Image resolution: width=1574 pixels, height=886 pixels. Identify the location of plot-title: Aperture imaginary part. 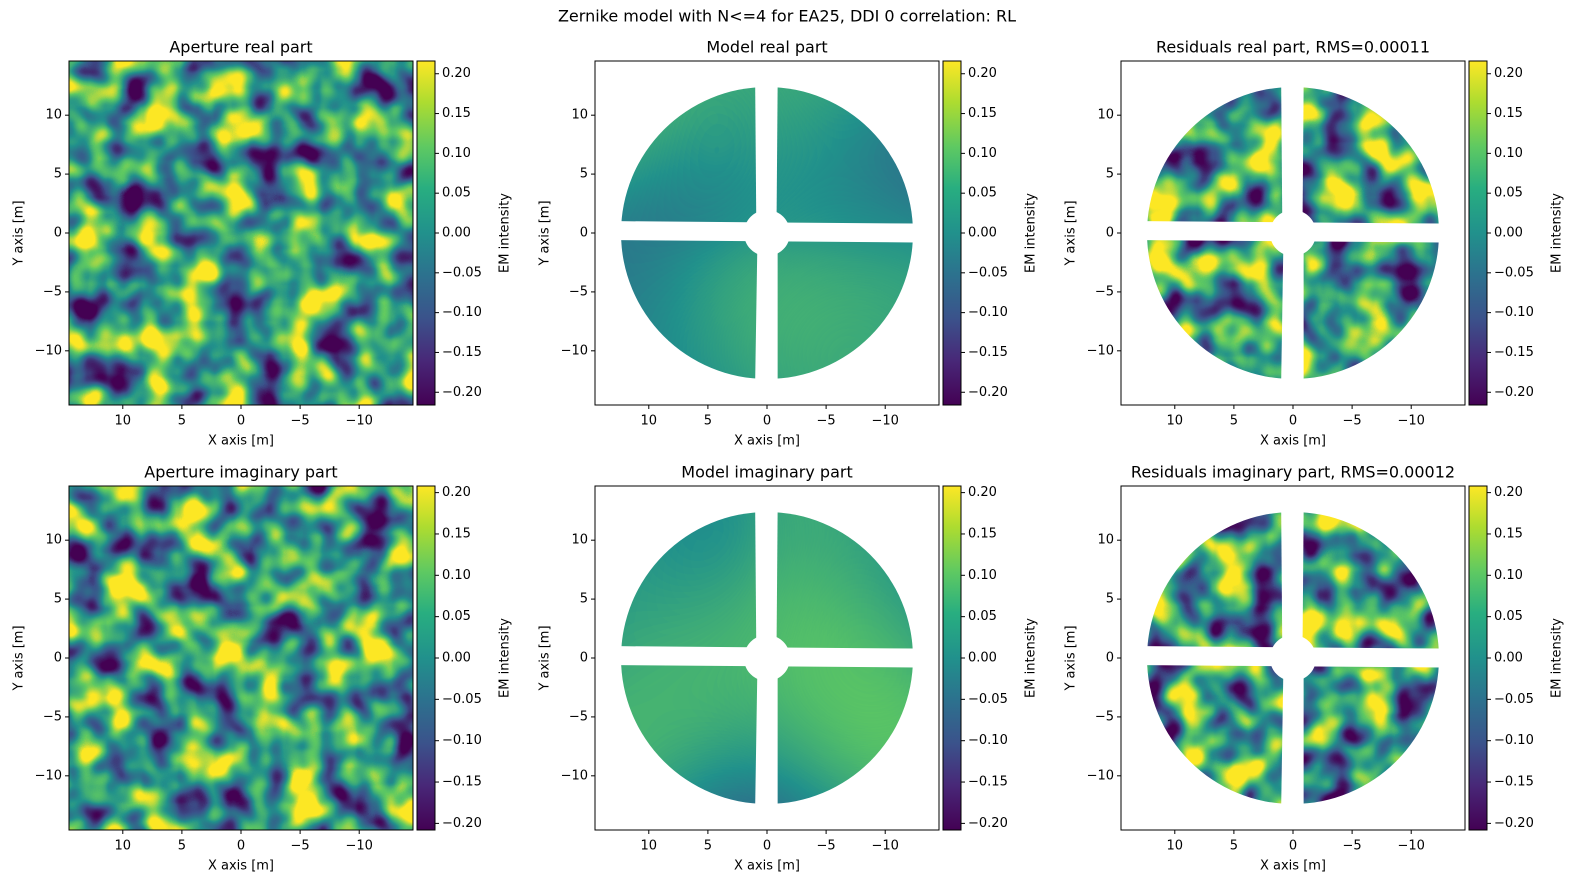
(240, 472).